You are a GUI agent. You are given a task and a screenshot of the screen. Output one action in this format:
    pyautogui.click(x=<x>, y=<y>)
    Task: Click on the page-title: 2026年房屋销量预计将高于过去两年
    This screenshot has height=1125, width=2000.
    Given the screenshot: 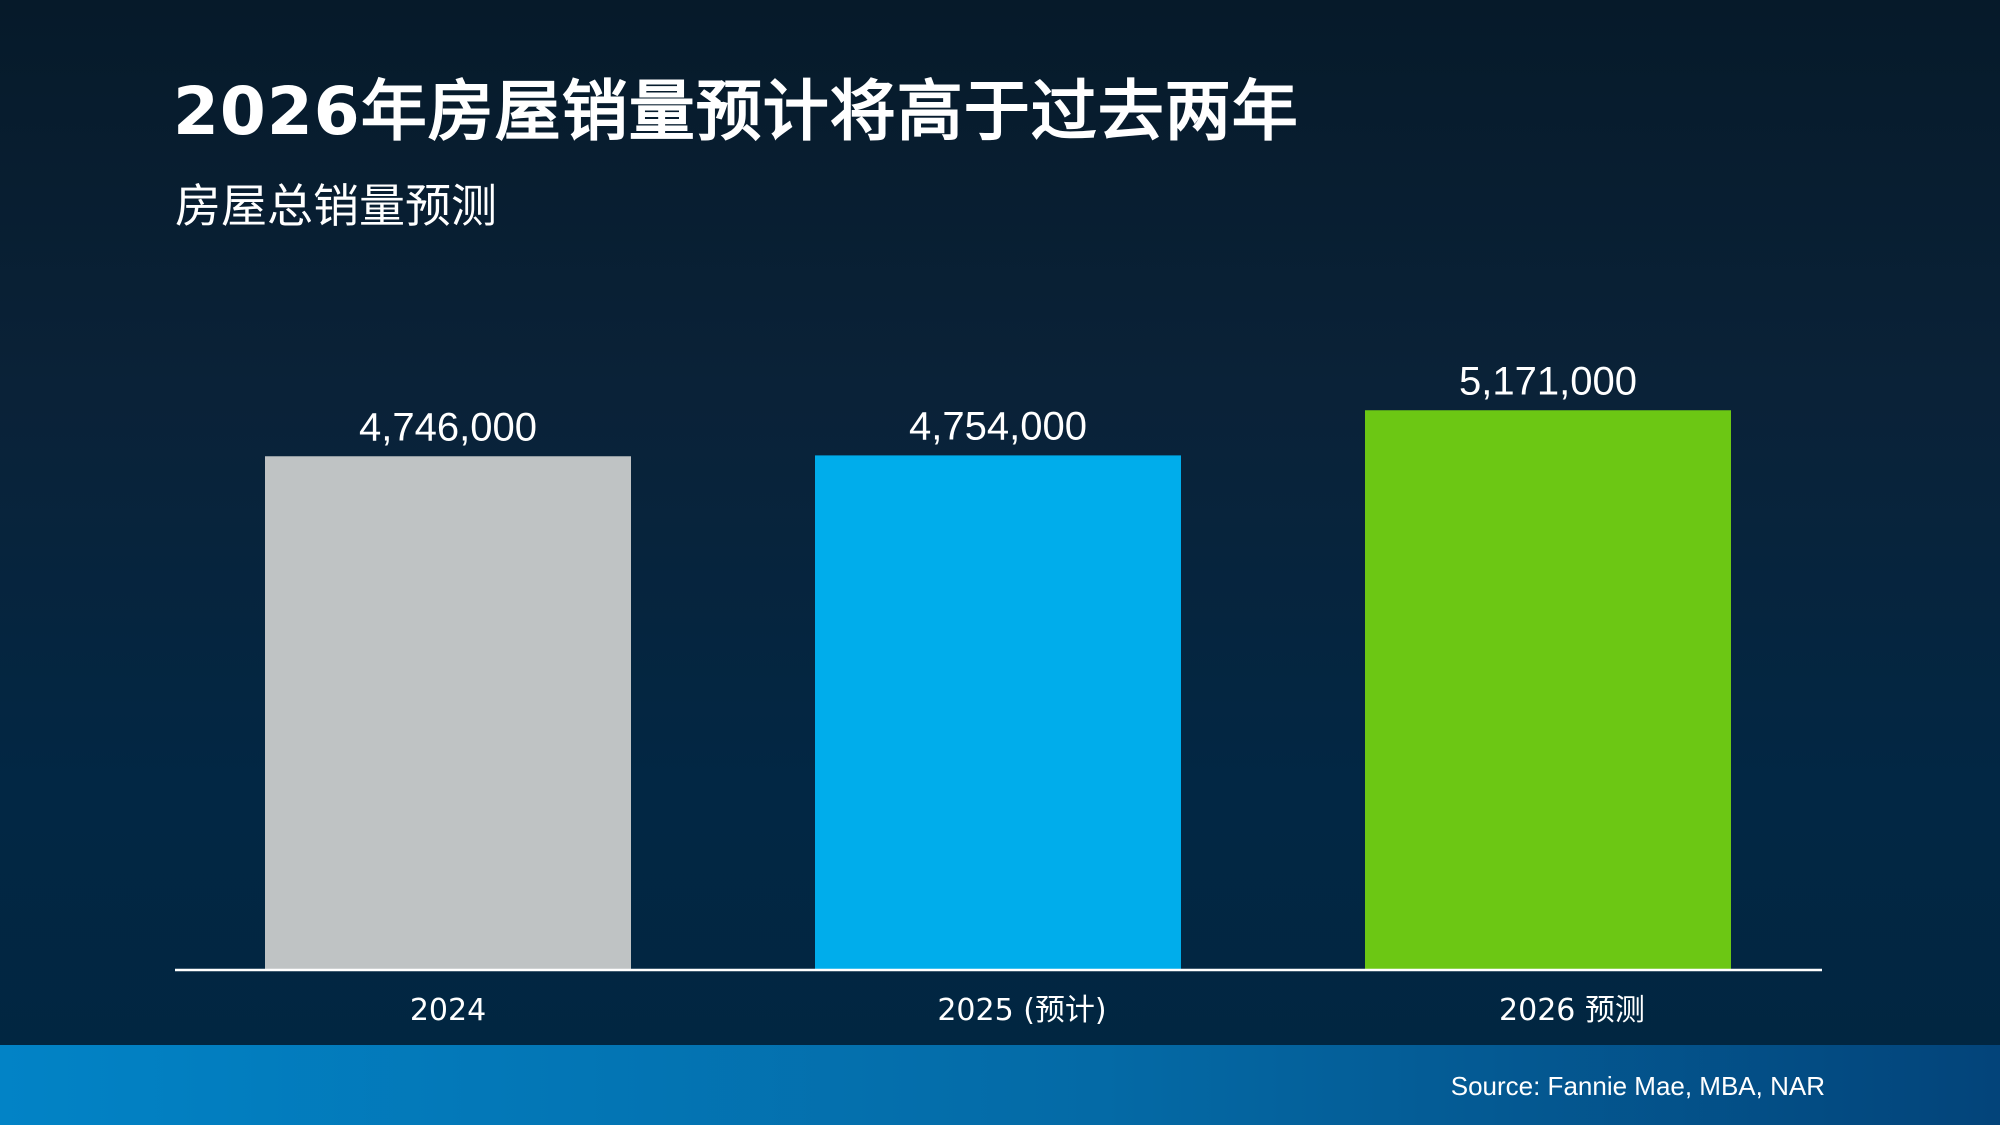 What is the action you would take?
    pyautogui.click(x=736, y=111)
    